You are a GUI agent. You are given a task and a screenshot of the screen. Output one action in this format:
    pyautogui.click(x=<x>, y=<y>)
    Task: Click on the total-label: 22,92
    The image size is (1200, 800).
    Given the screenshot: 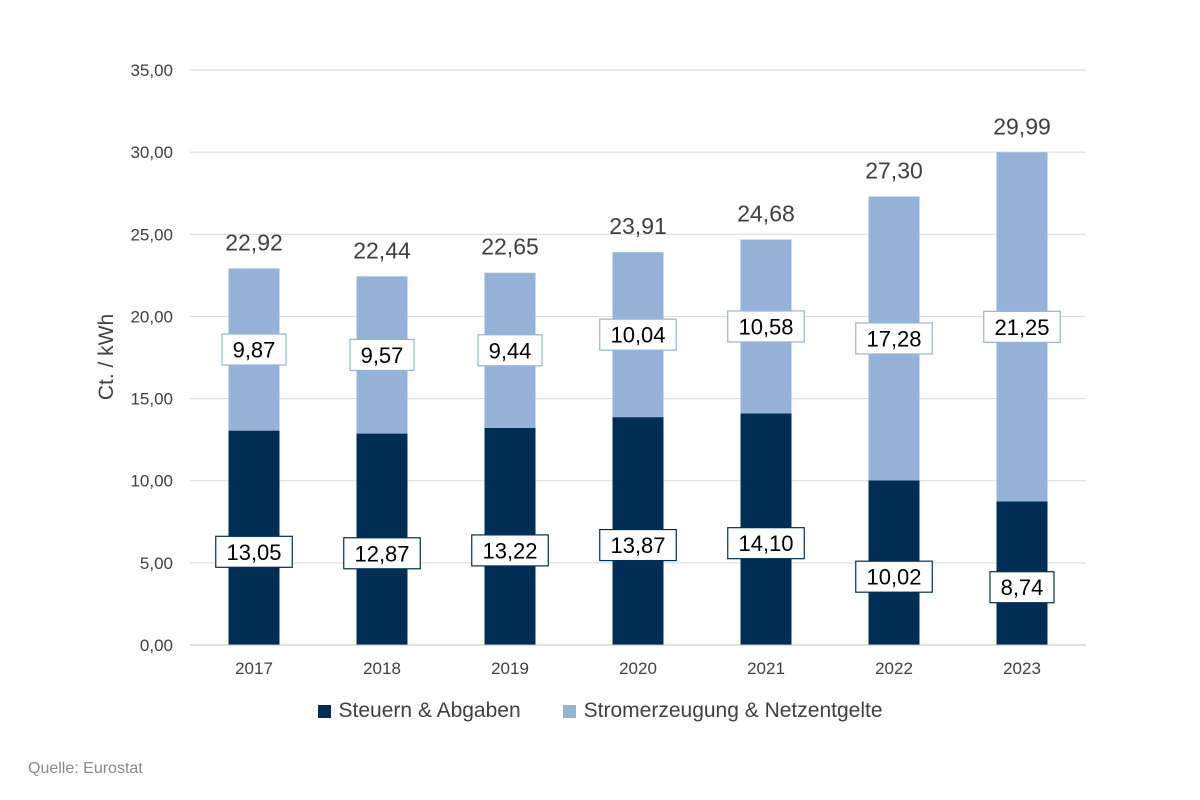 What is the action you would take?
    pyautogui.click(x=254, y=242)
    